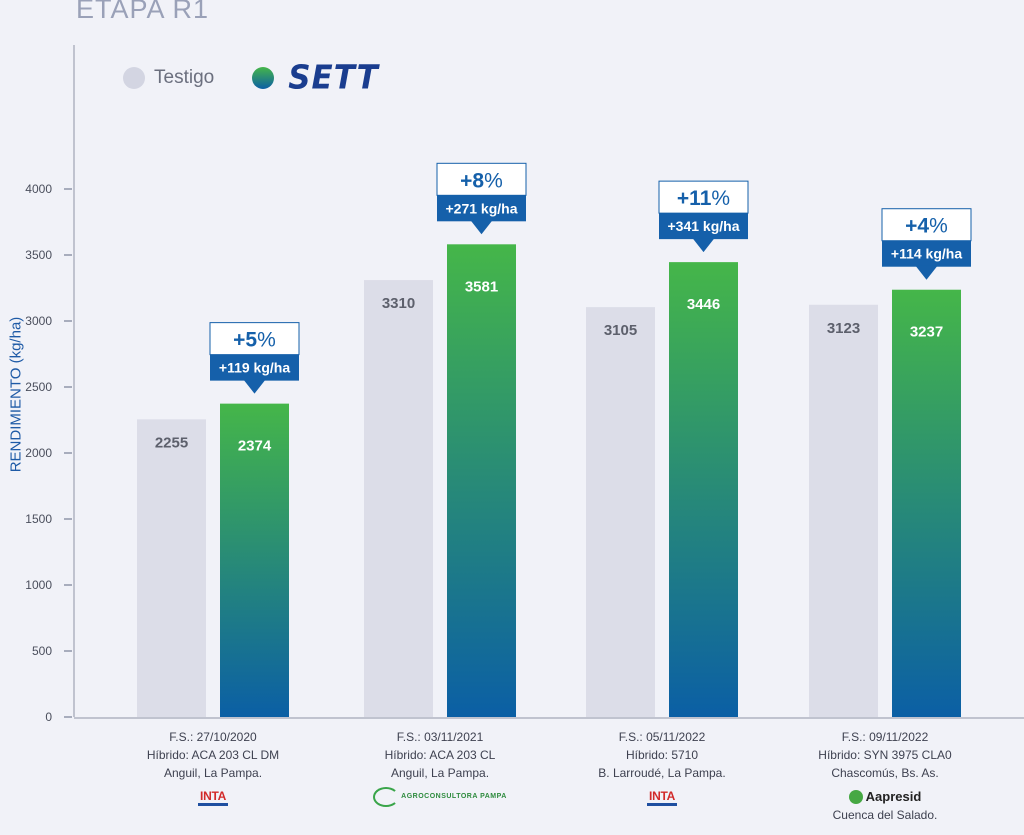 Image resolution: width=1024 pixels, height=835 pixels. Describe the element at coordinates (440, 737) in the screenshot. I see `trial-fs: F.S.: 03/11/2021` at that location.